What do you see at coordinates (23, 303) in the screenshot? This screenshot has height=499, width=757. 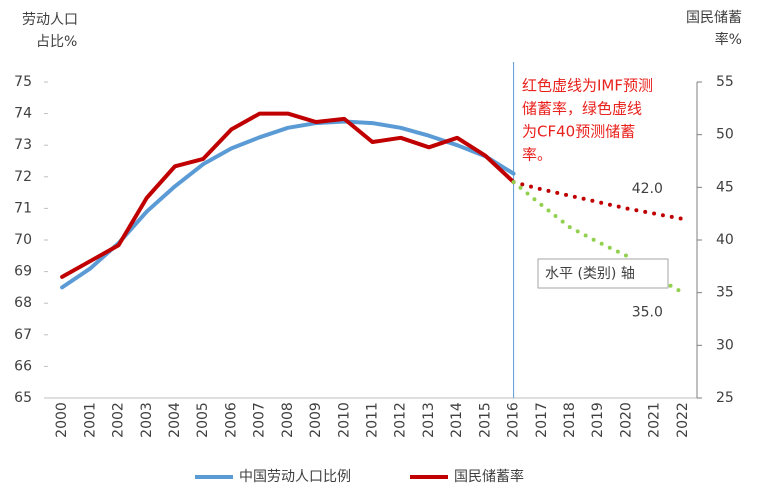 I see `y-tick-label: 68` at bounding box center [23, 303].